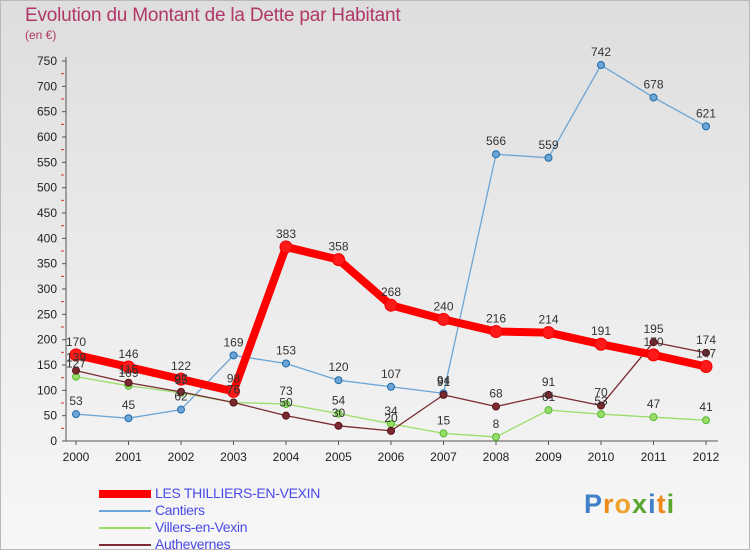  What do you see at coordinates (706, 407) in the screenshot?
I see `data-label: 41` at bounding box center [706, 407].